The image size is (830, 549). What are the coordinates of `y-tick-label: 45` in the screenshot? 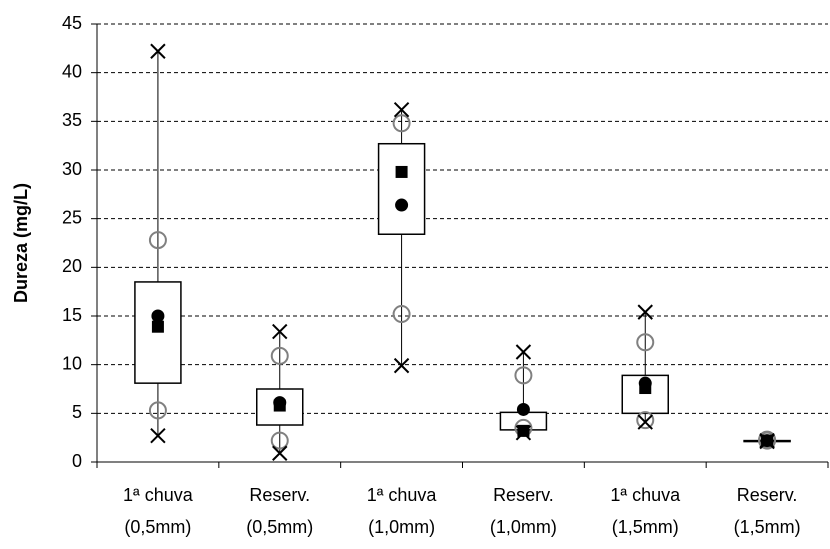 It's located at (72, 23).